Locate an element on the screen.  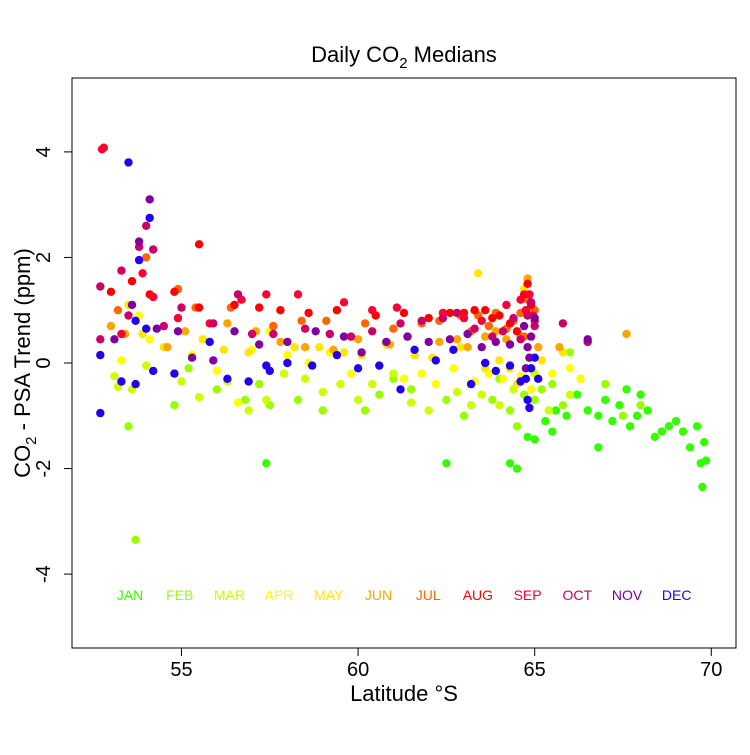
y-tick-label: -4 is located at coordinates (44, 574).